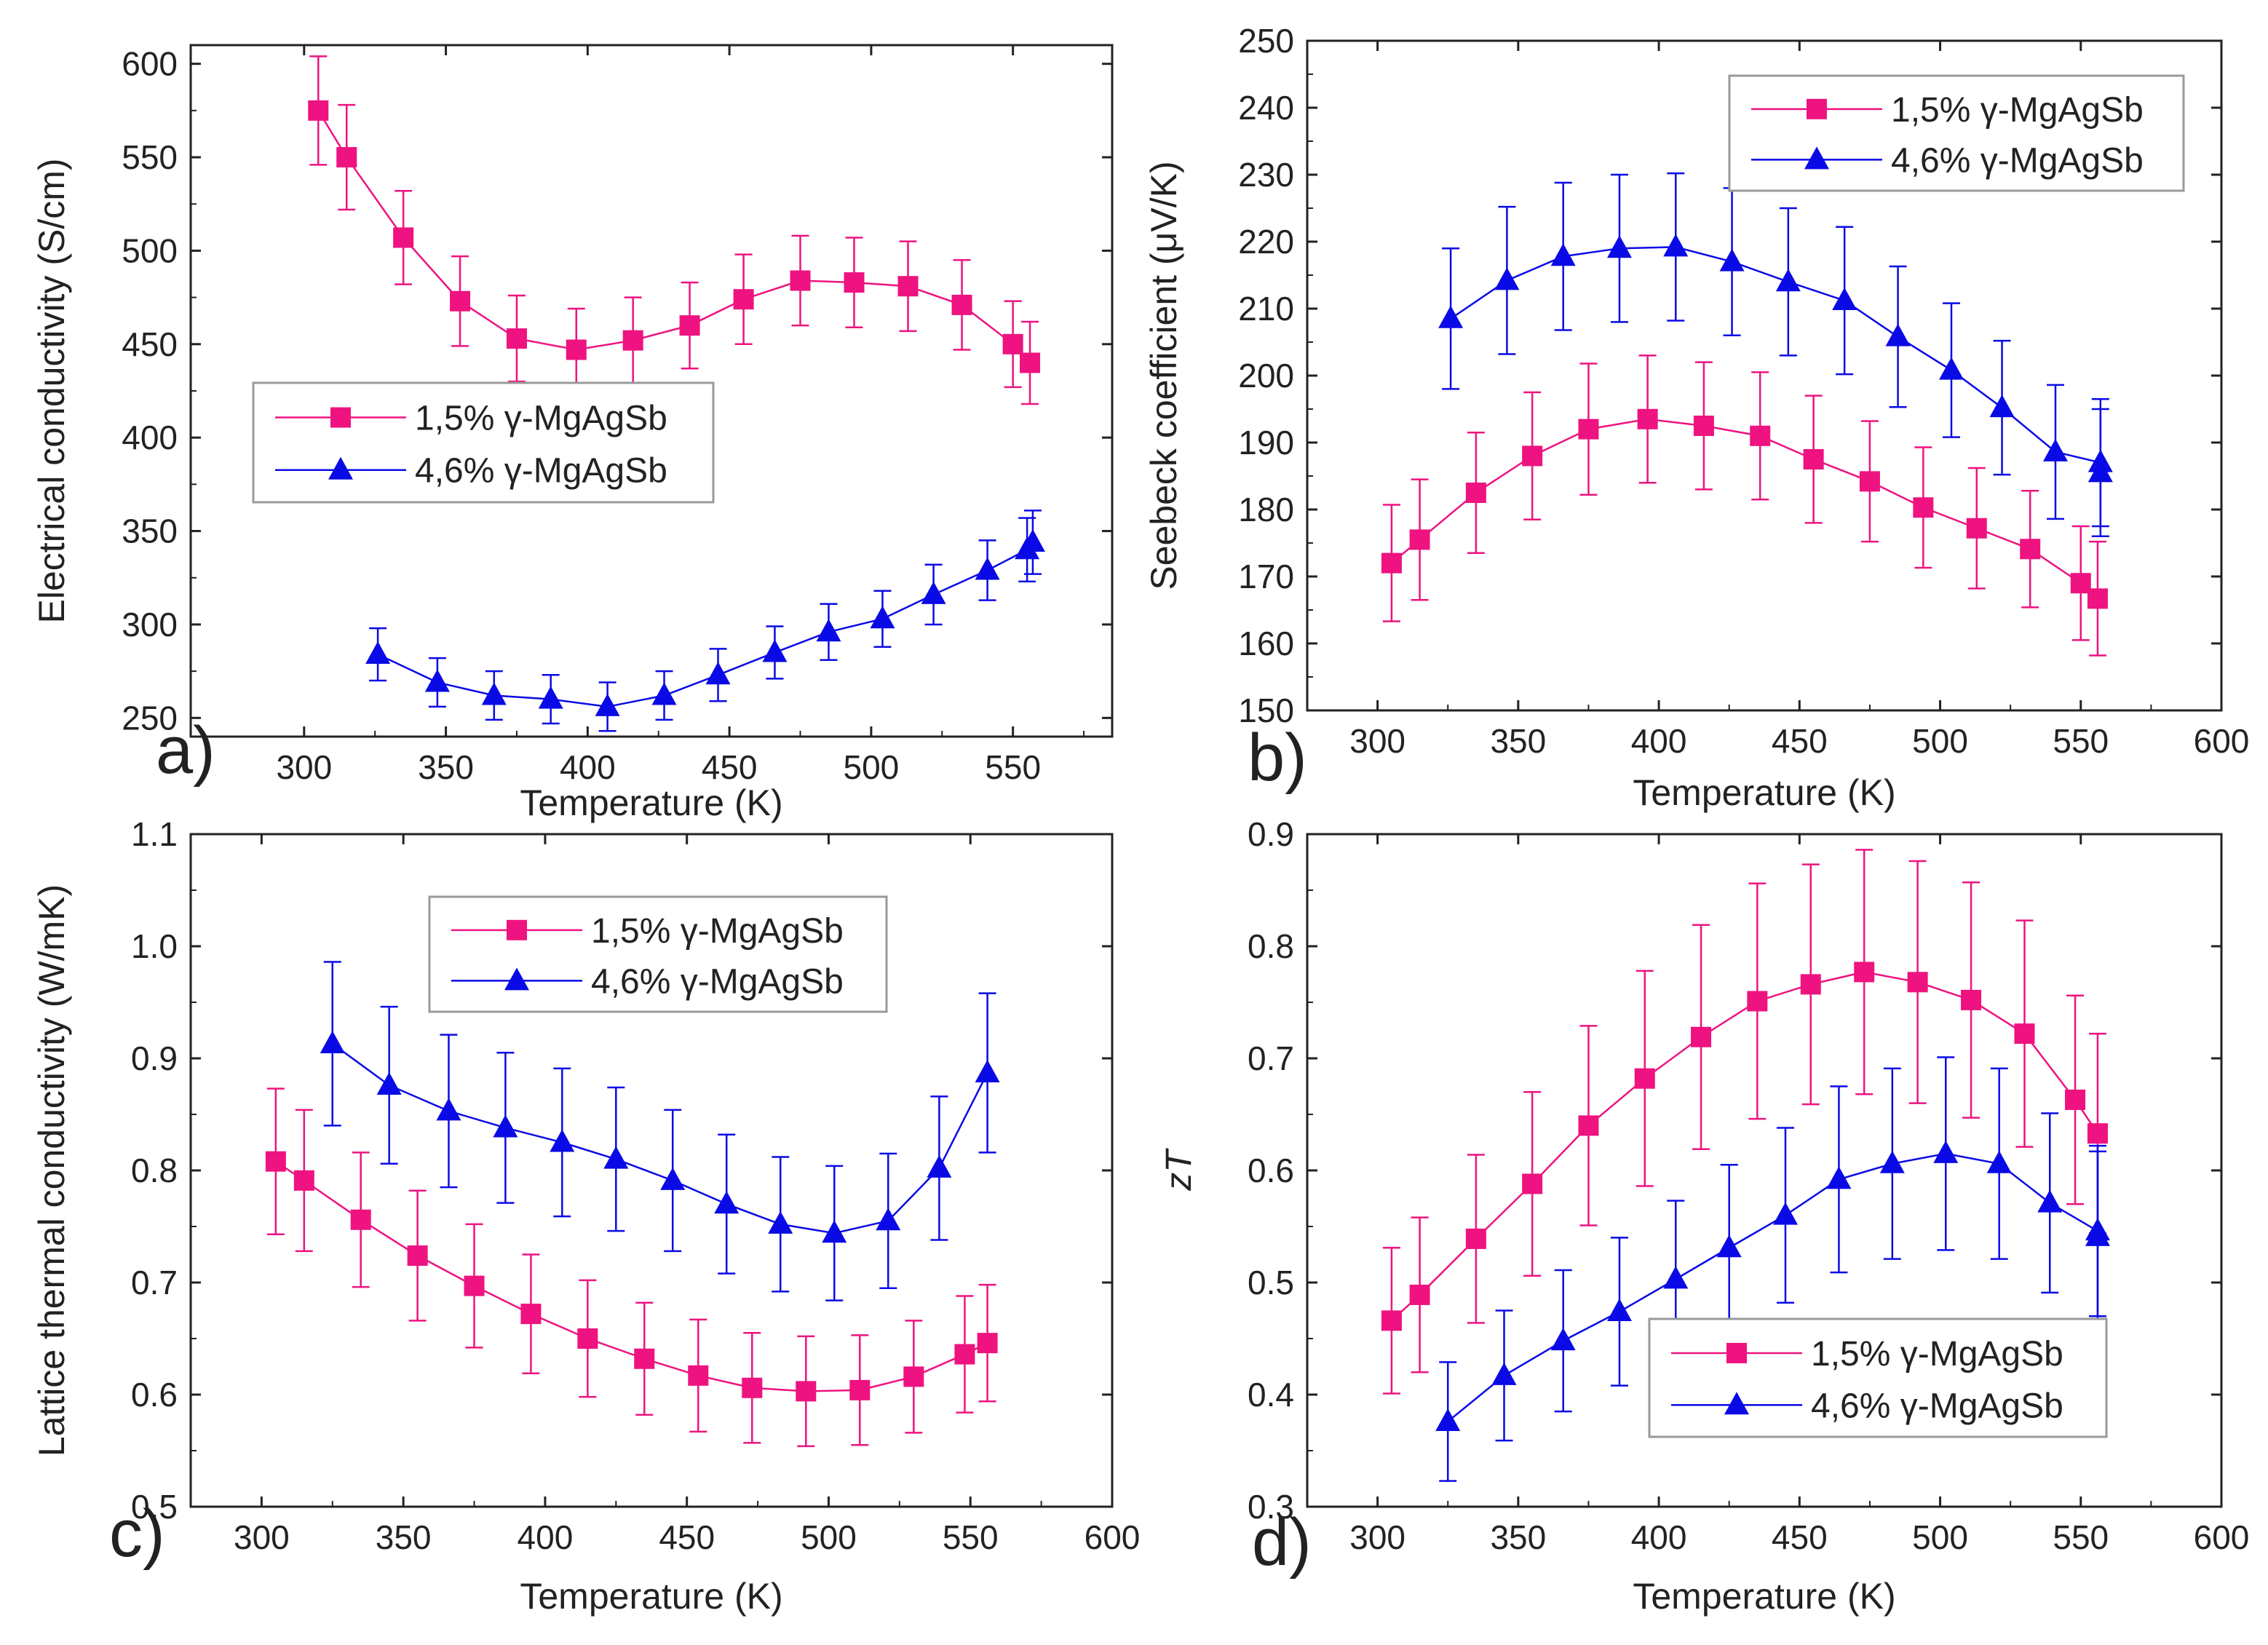  Describe the element at coordinates (1271, 1058) in the screenshot. I see `y-tick-label: 0.7` at that location.